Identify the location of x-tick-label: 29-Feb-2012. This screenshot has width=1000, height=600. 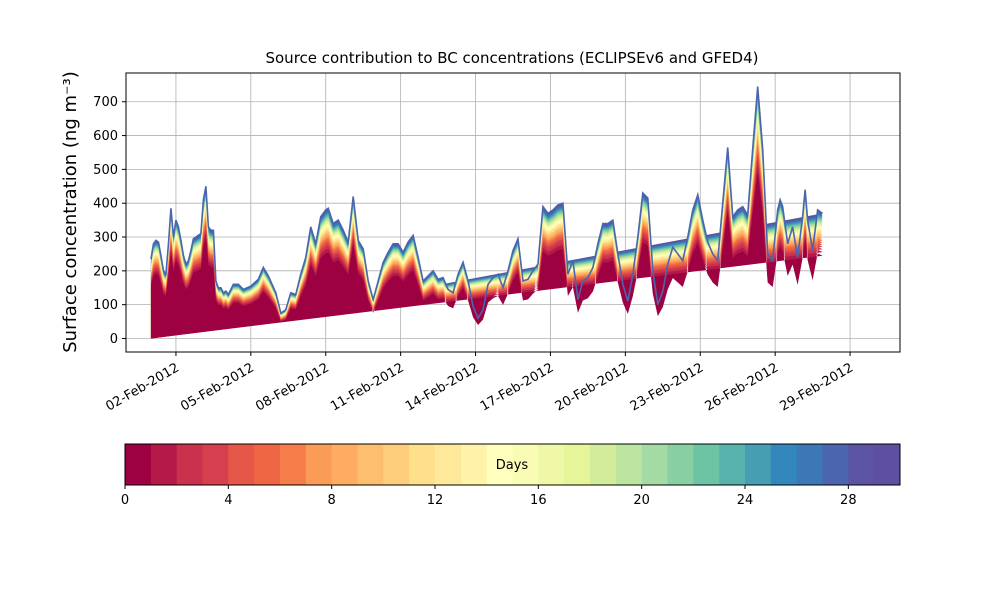
(817, 387).